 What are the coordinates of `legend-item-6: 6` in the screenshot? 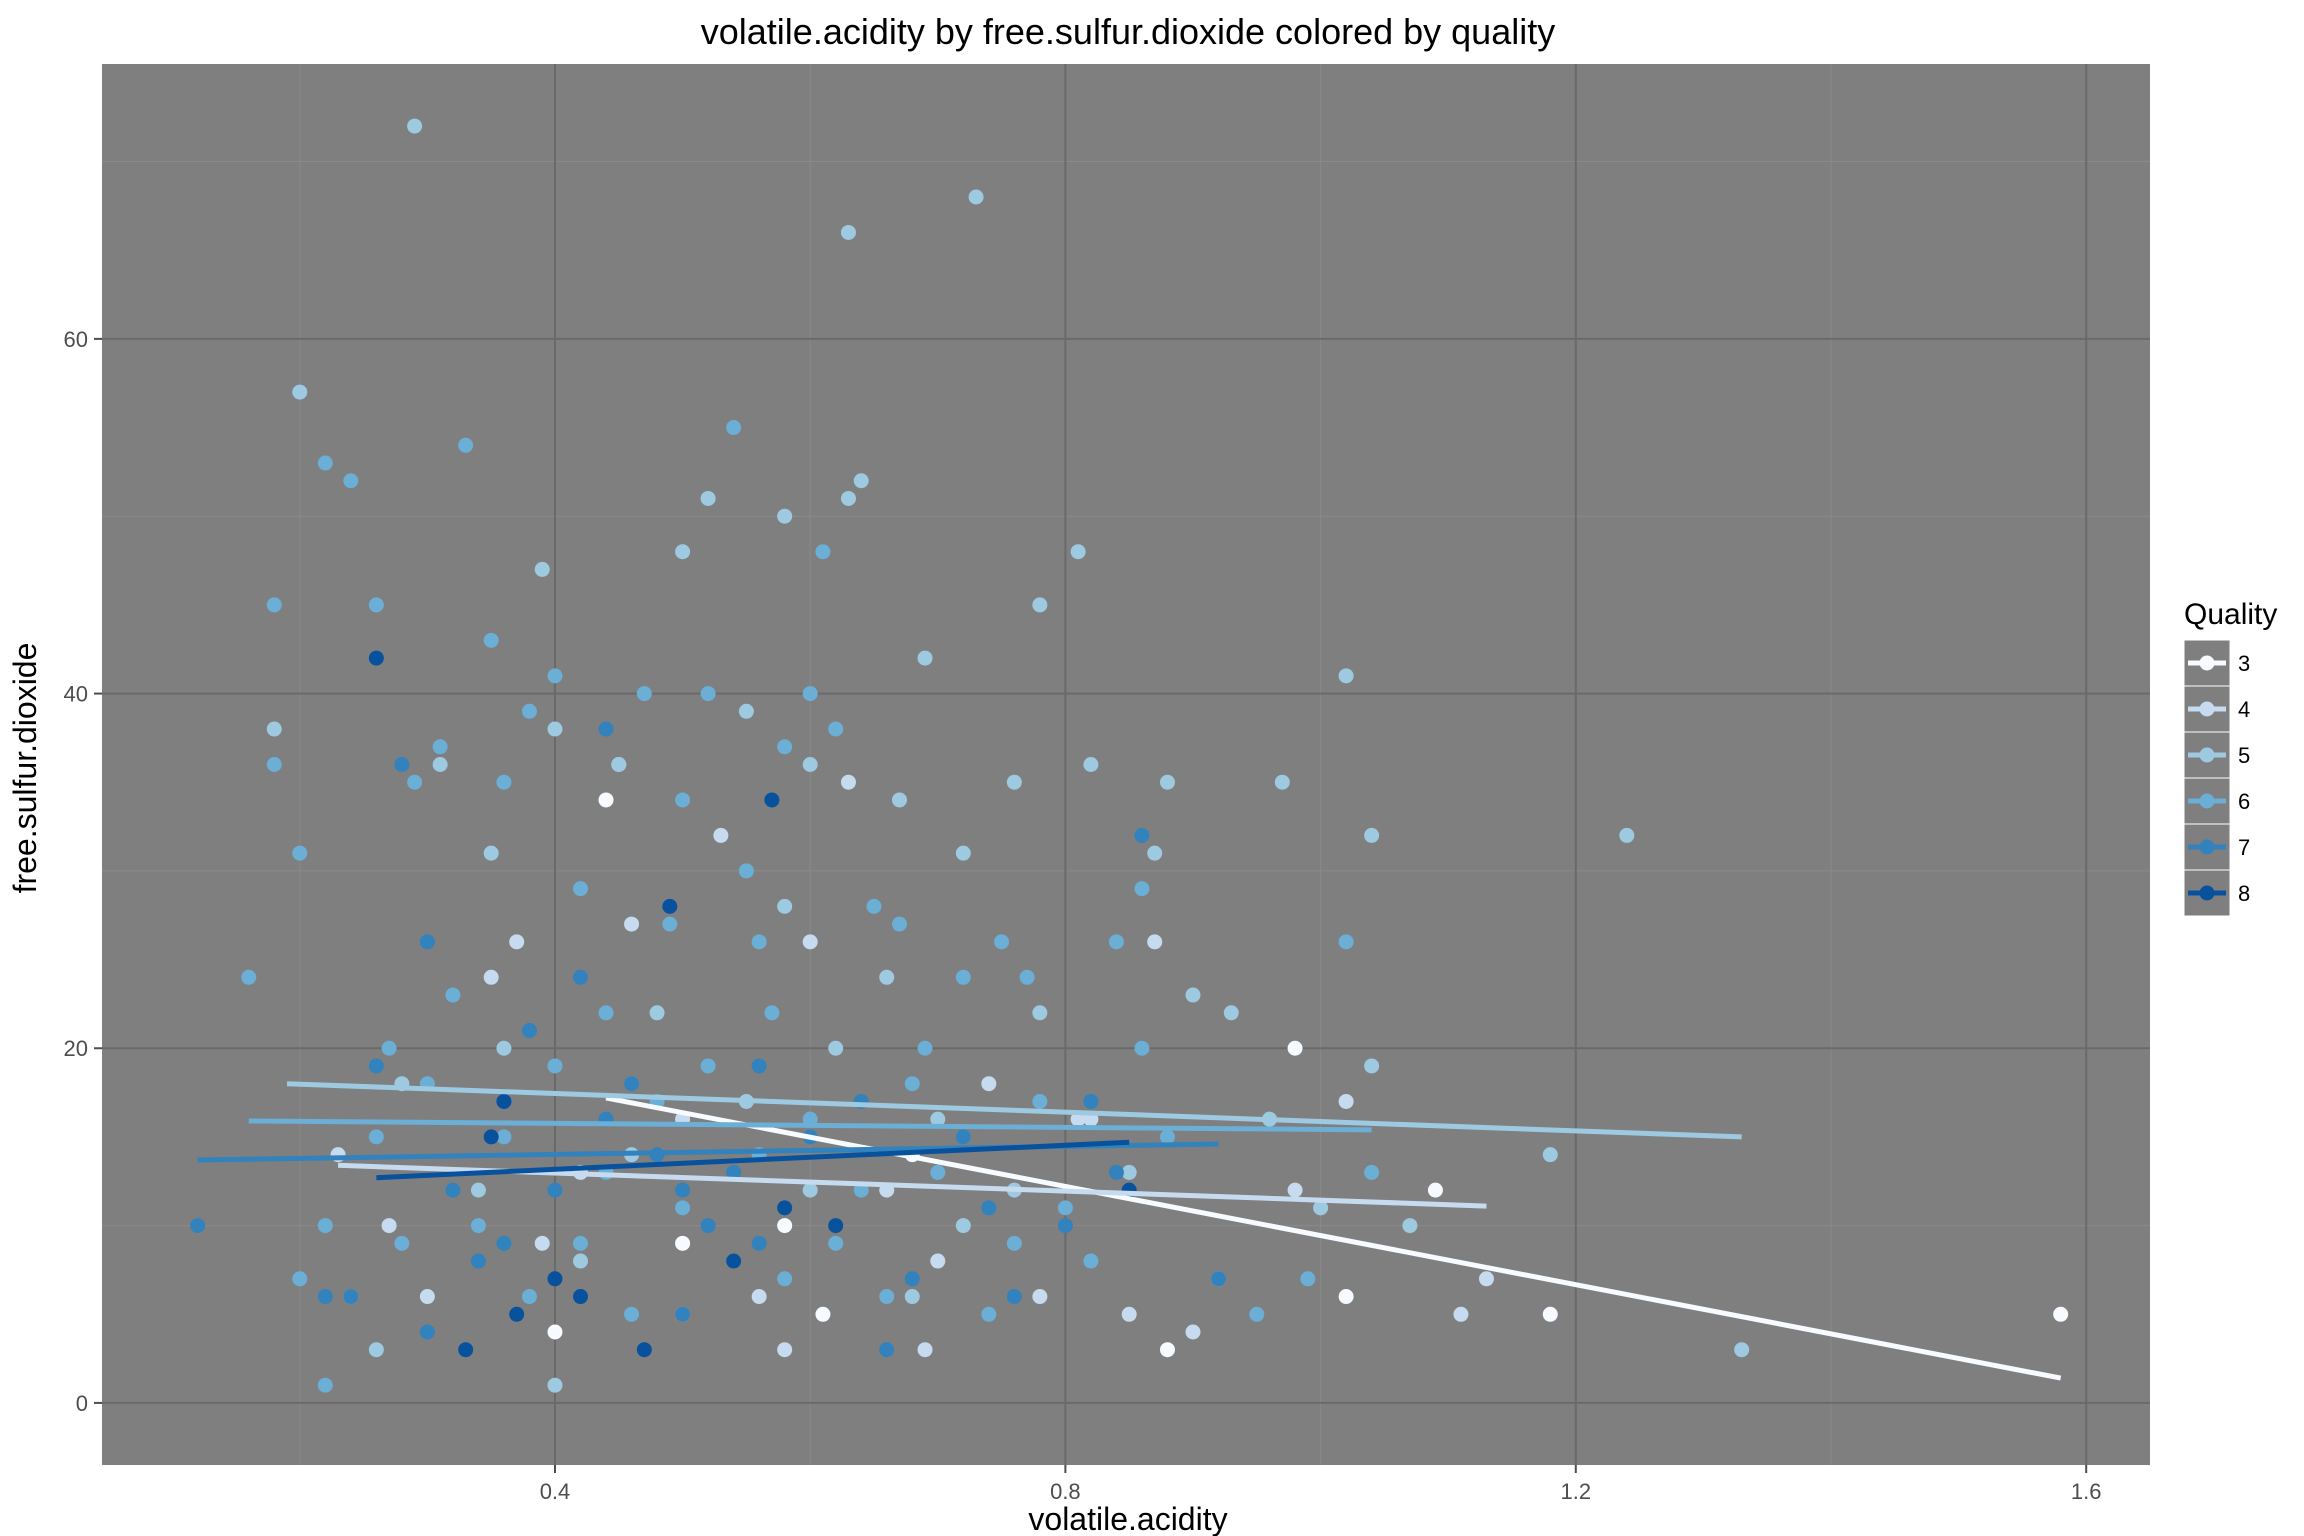 It's located at (2216, 801).